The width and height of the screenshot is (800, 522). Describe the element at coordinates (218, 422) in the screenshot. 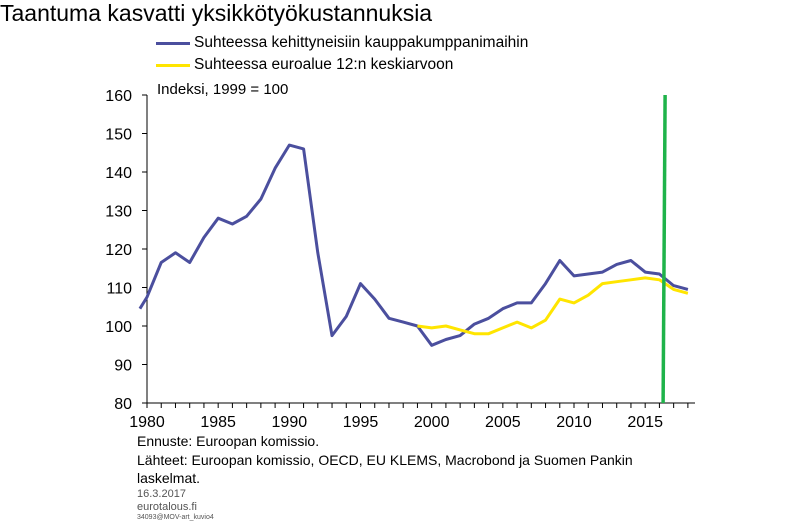

I see `x-tick-label: 1985` at that location.